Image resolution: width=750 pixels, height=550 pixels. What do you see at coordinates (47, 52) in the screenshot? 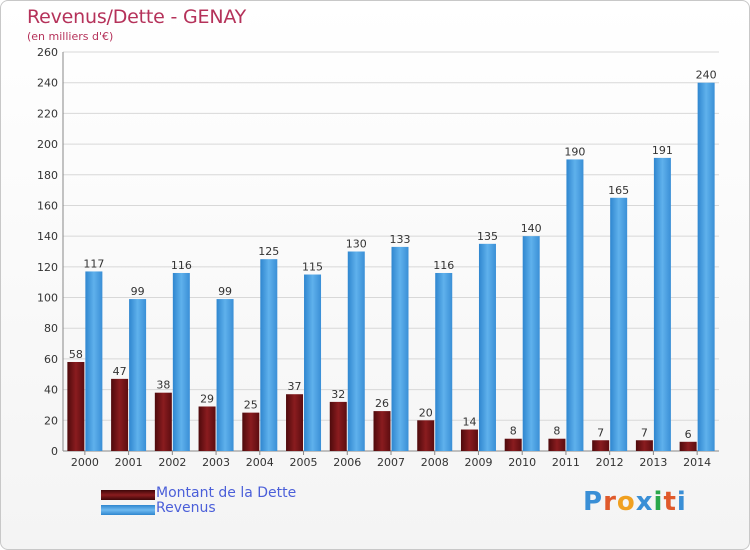
I see `y-tick-label: 260` at bounding box center [47, 52].